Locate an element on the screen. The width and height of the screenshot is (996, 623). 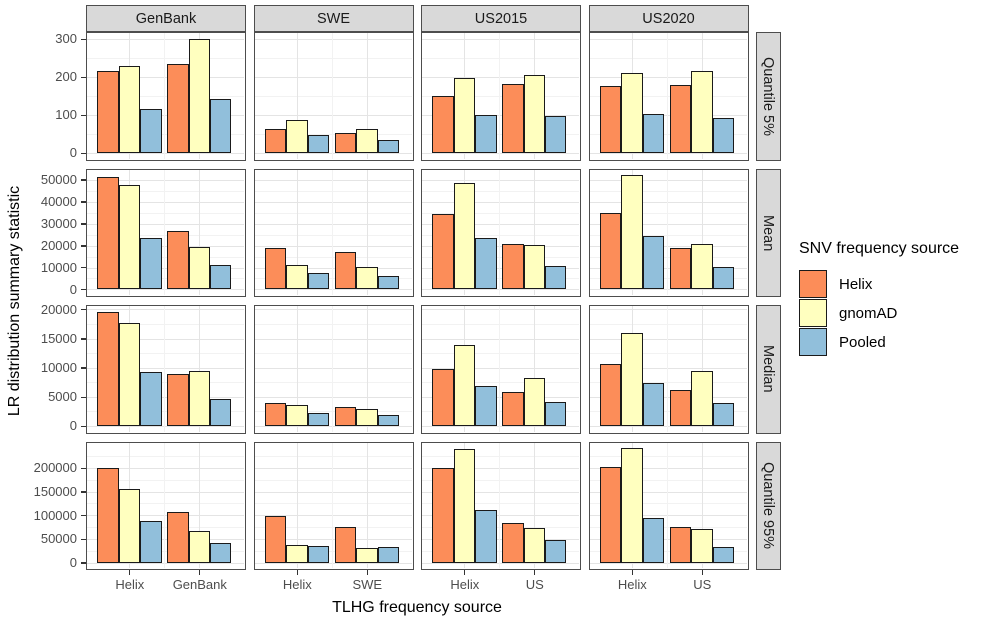
bar-GenBank-Quantile-5--GenBank-Pooled is located at coordinates (221, 126).